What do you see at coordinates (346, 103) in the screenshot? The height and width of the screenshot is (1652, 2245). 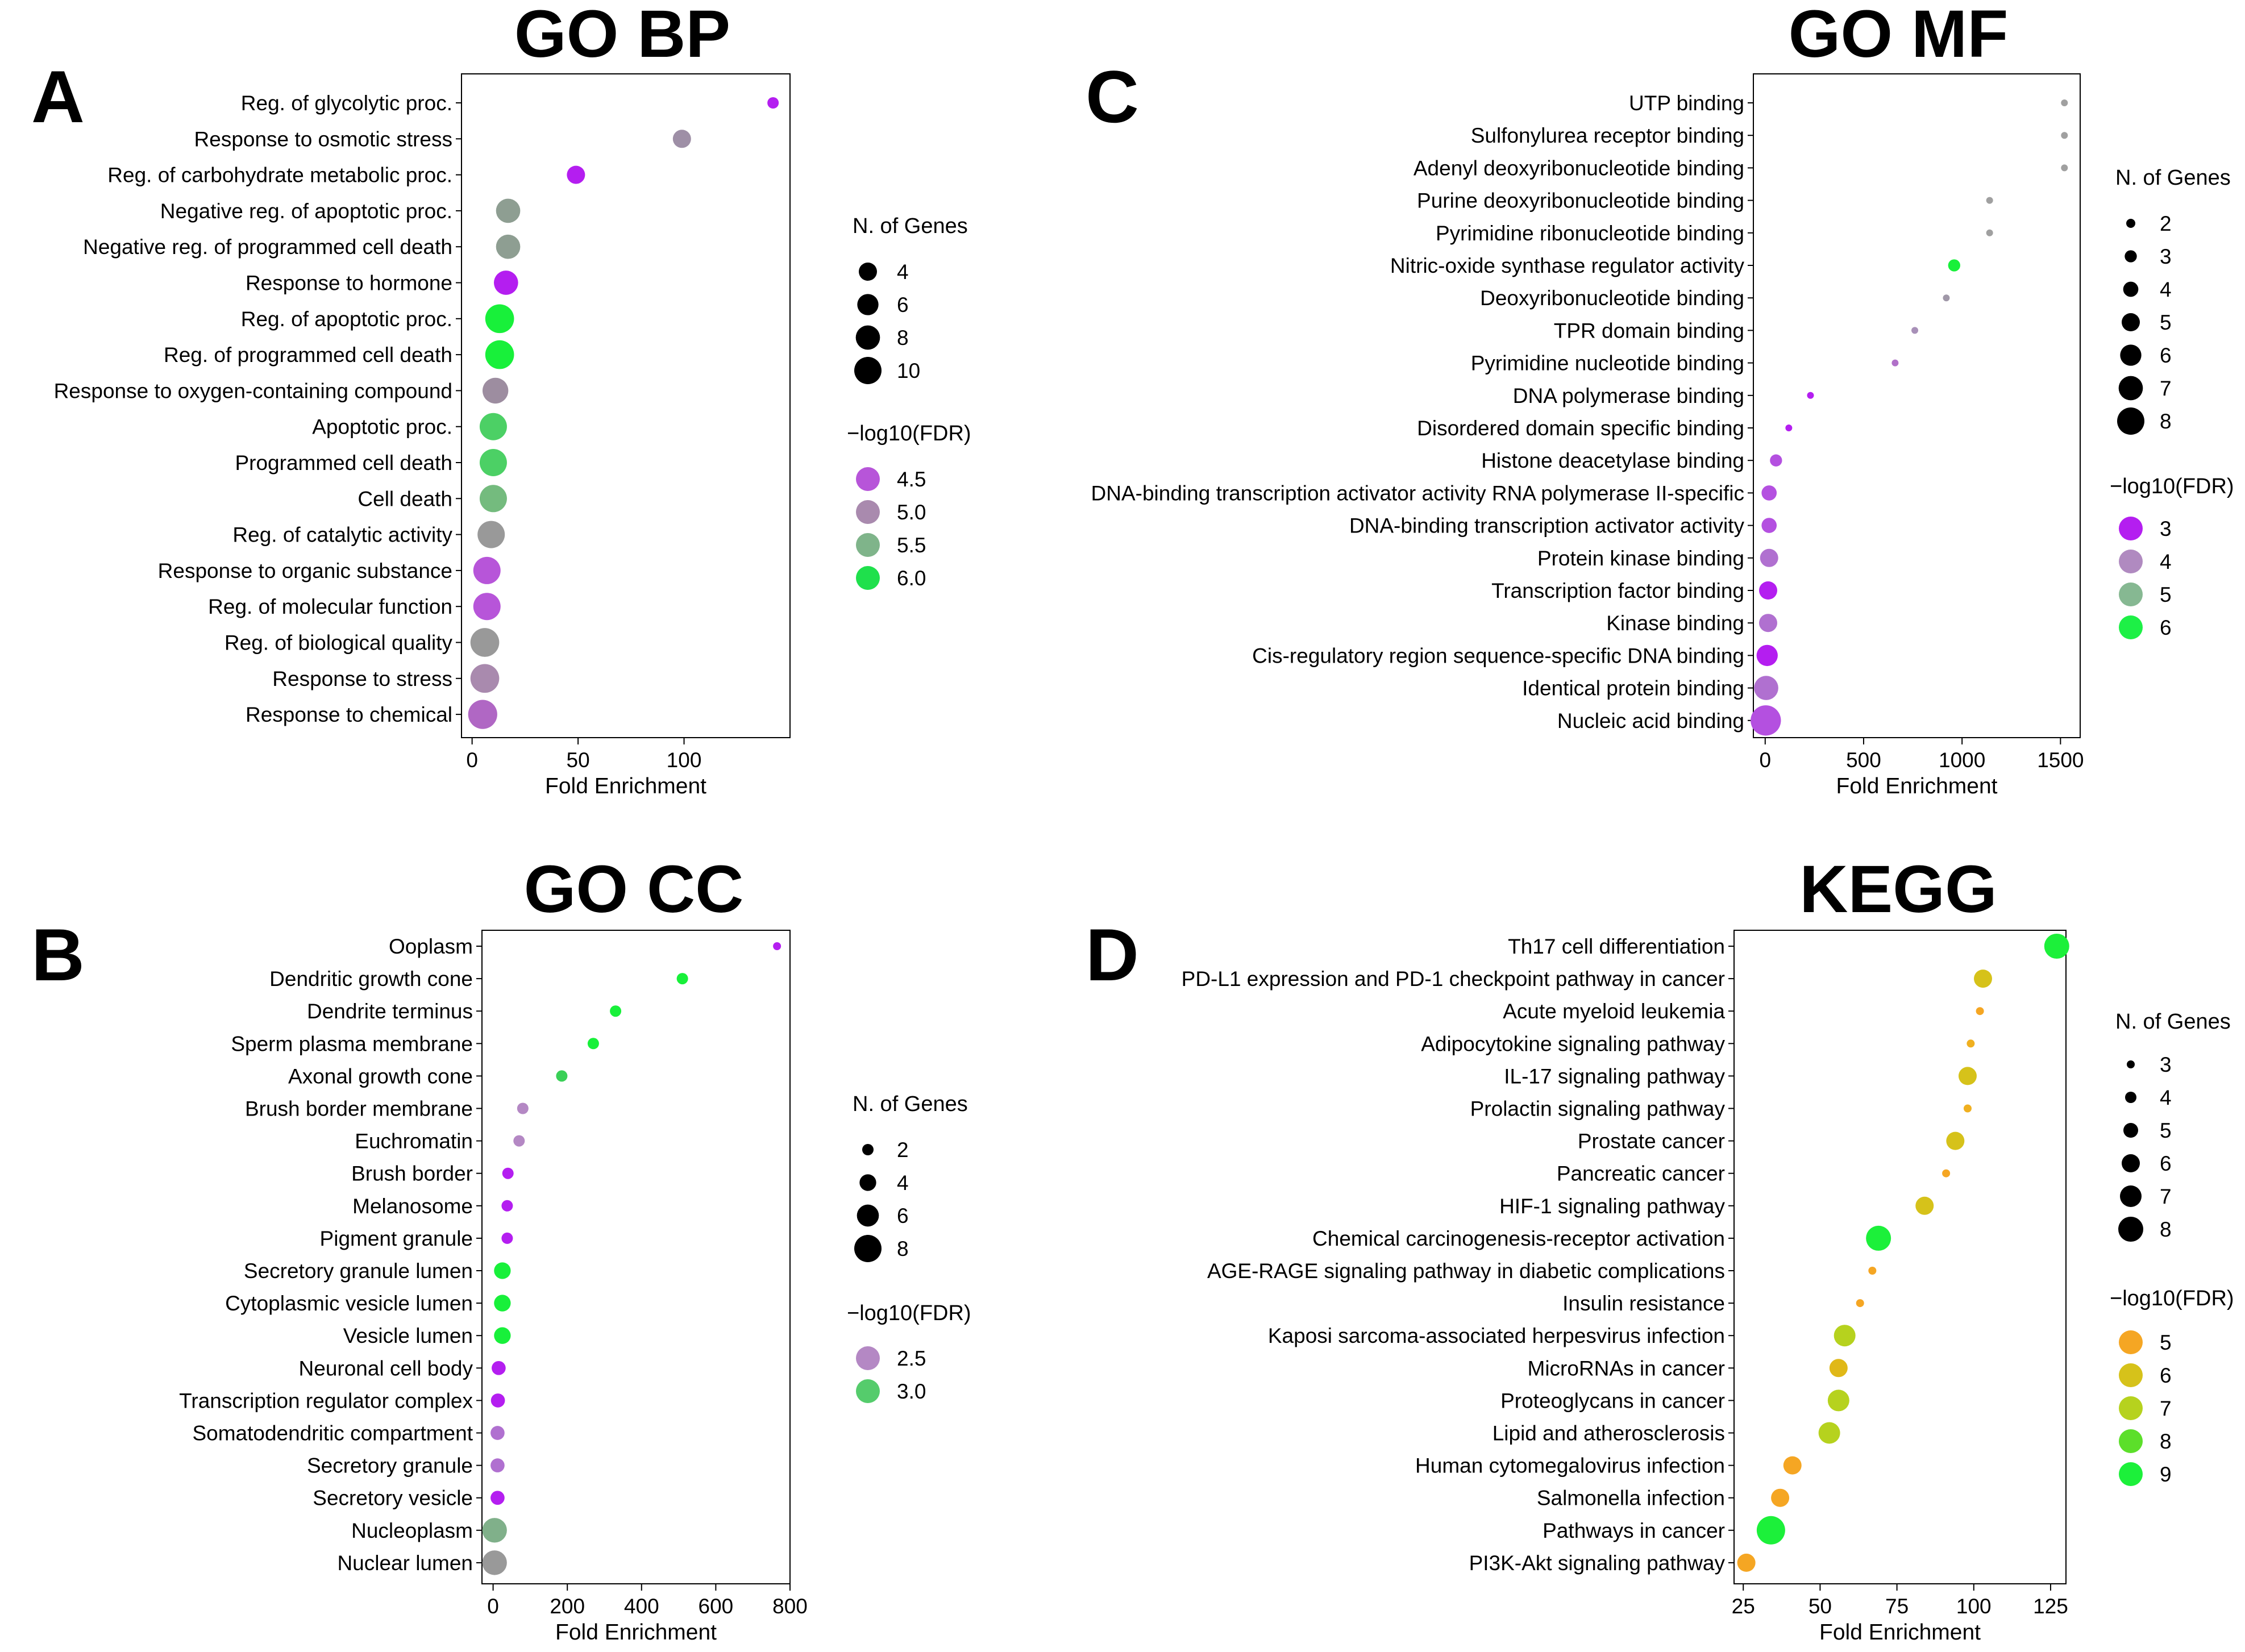 I see `category-label: Reg. of glycolytic proc.` at bounding box center [346, 103].